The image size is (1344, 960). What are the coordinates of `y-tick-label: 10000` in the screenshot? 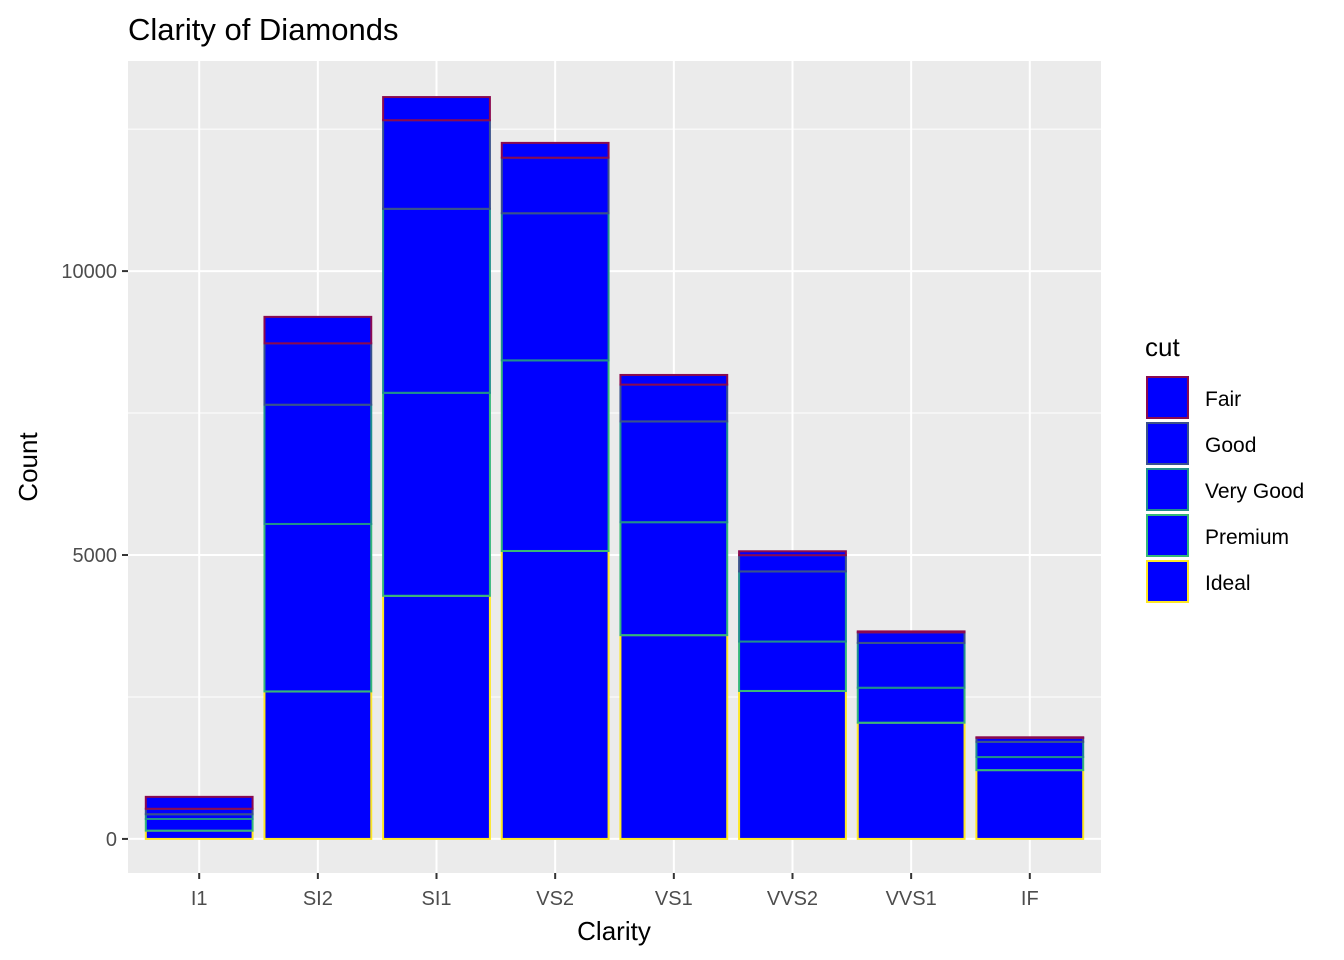 It's located at (89, 272).